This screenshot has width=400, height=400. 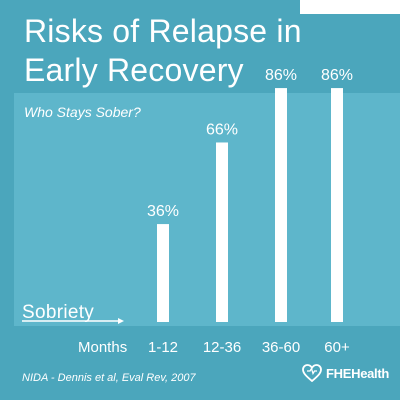 What do you see at coordinates (350, 7) in the screenshot?
I see `corner-tab` at bounding box center [350, 7].